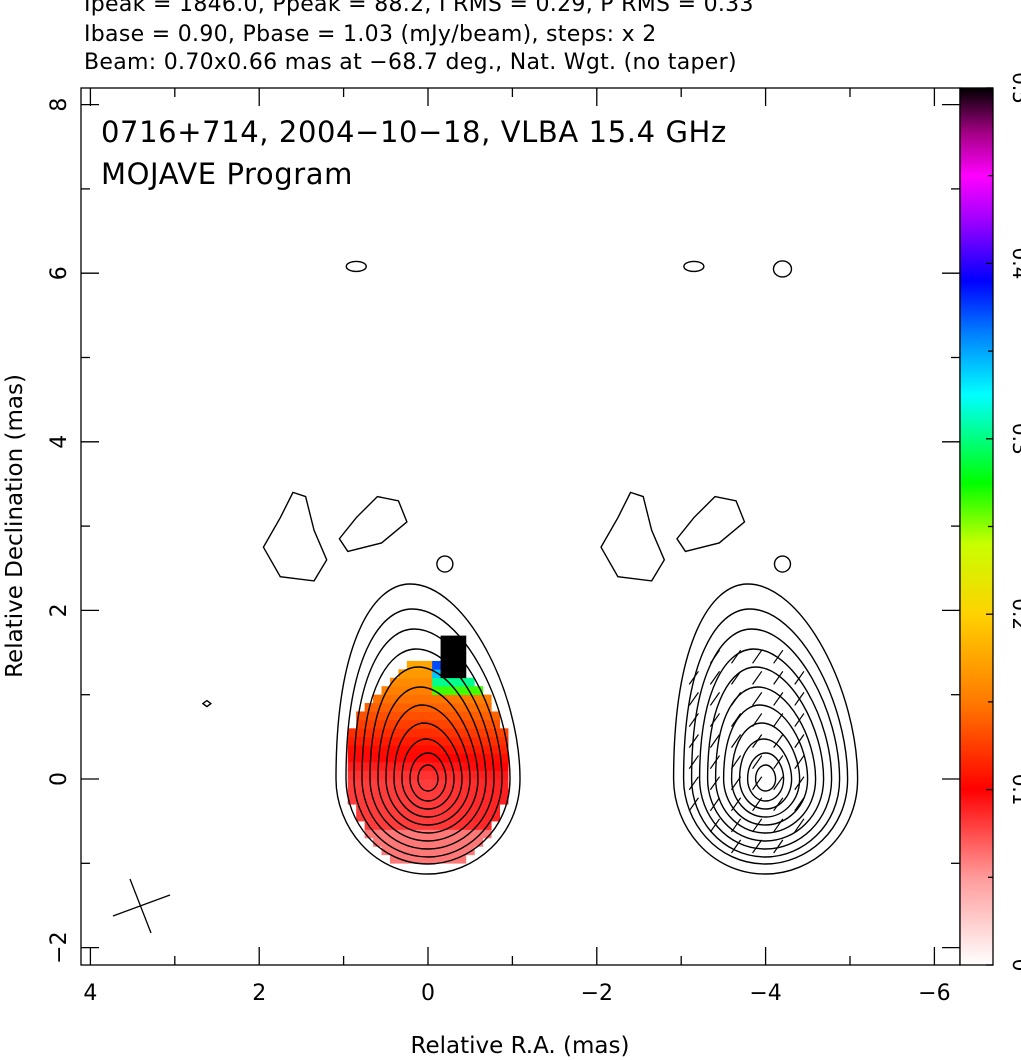 This screenshot has width=1021, height=1060. Describe the element at coordinates (1014, 88) in the screenshot. I see `colorbar-tick-label: 0.5` at that location.